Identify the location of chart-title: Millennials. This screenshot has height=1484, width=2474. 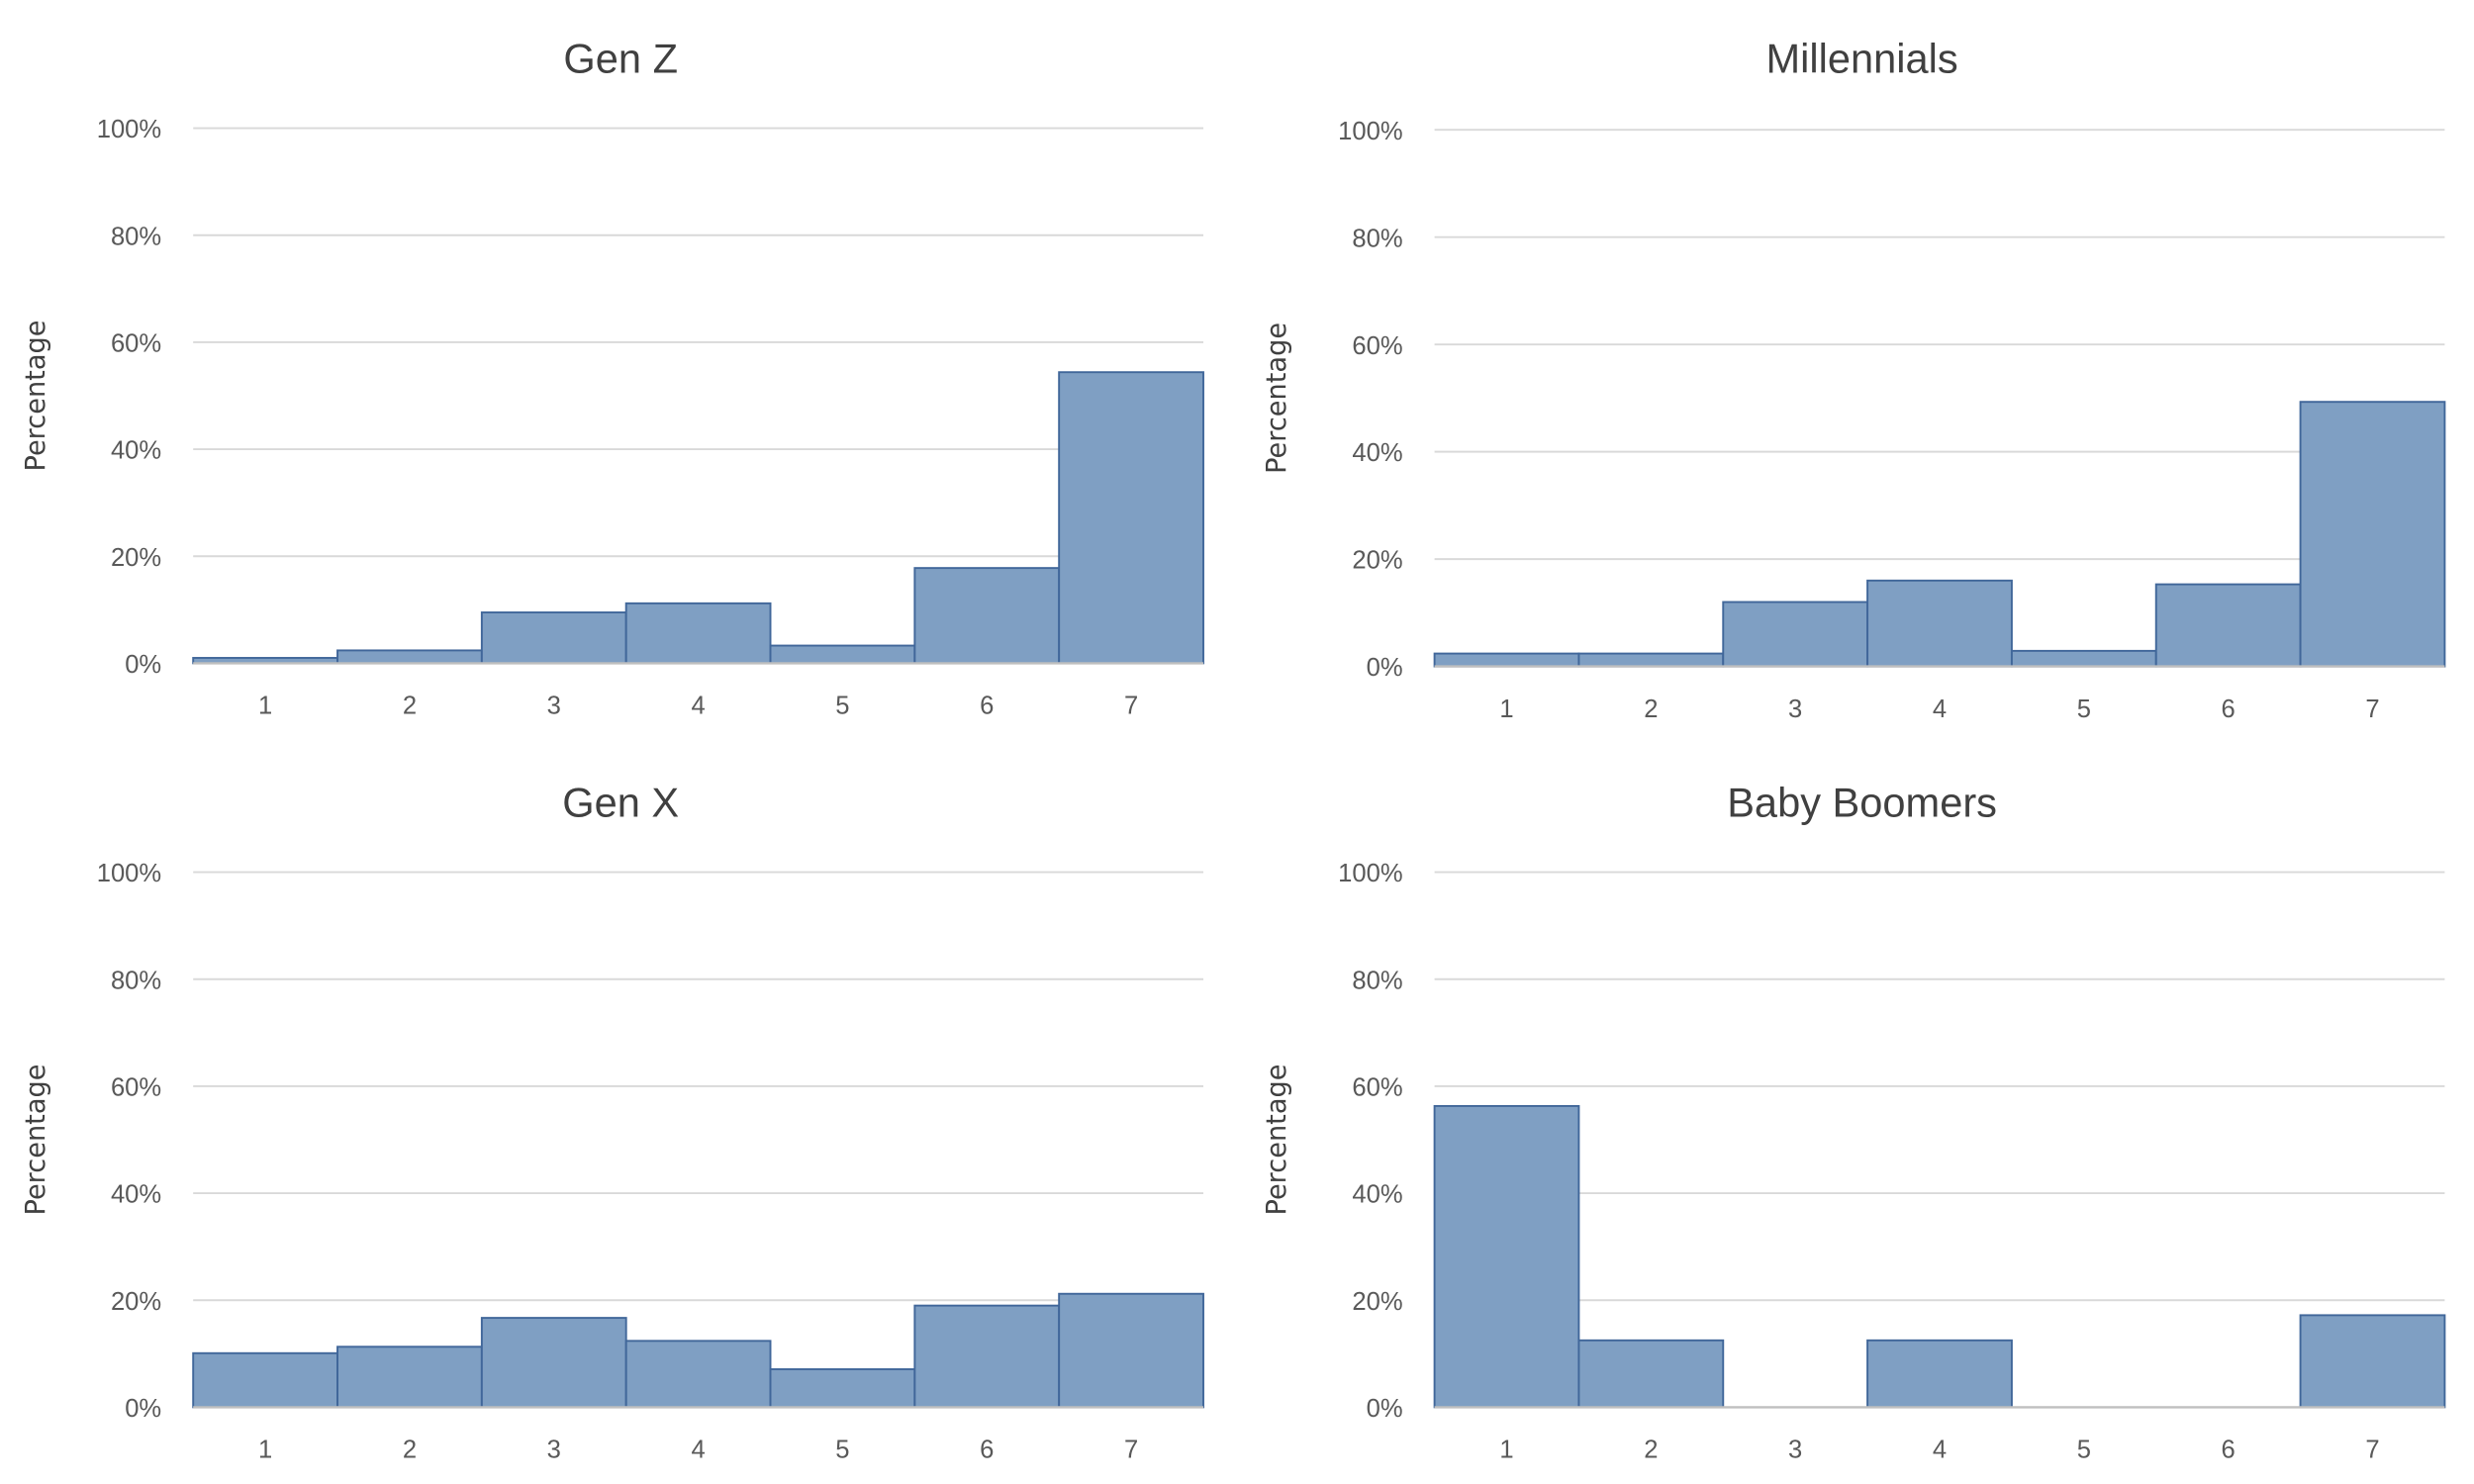
(1862, 59).